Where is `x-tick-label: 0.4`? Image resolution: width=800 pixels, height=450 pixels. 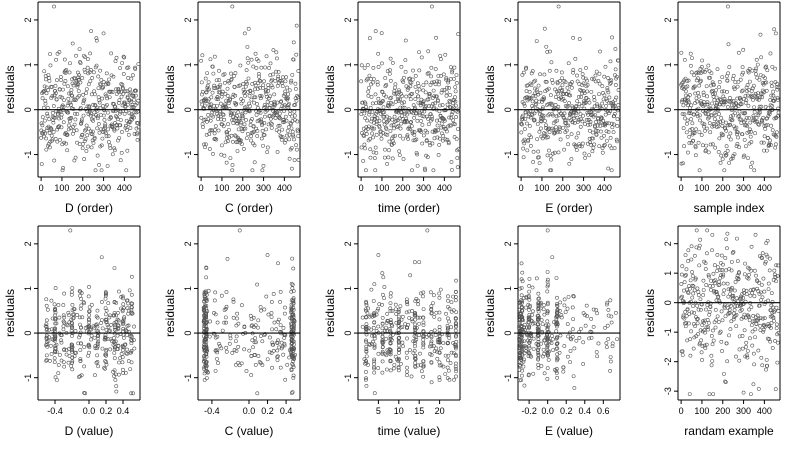
x-tick-label: 0.4 is located at coordinates (123, 411).